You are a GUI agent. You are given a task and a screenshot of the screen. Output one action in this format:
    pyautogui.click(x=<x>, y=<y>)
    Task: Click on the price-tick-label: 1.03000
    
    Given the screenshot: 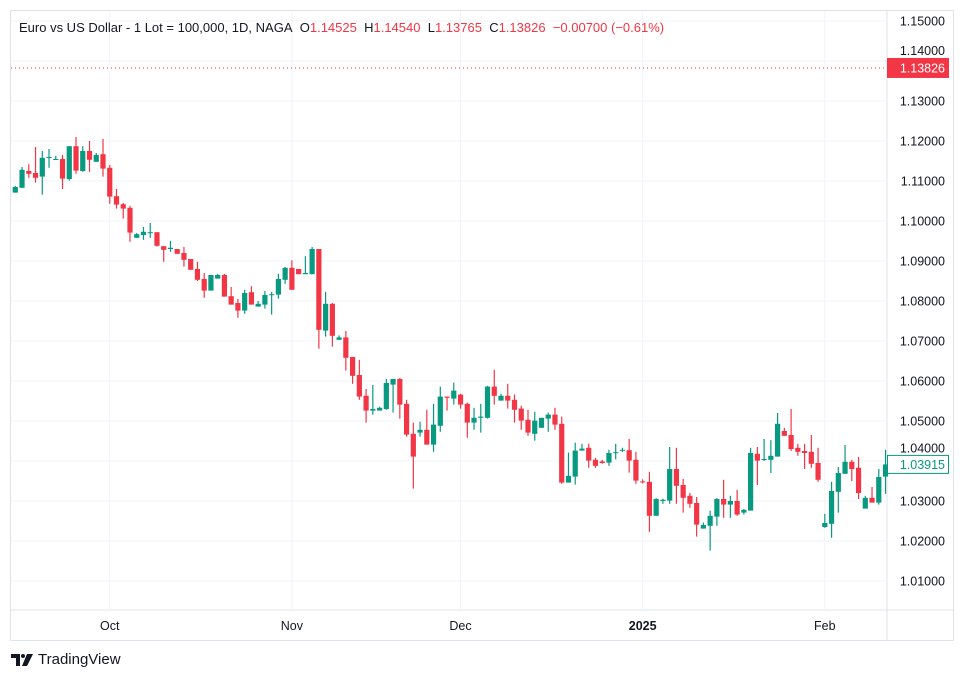 What is the action you would take?
    pyautogui.click(x=922, y=502)
    